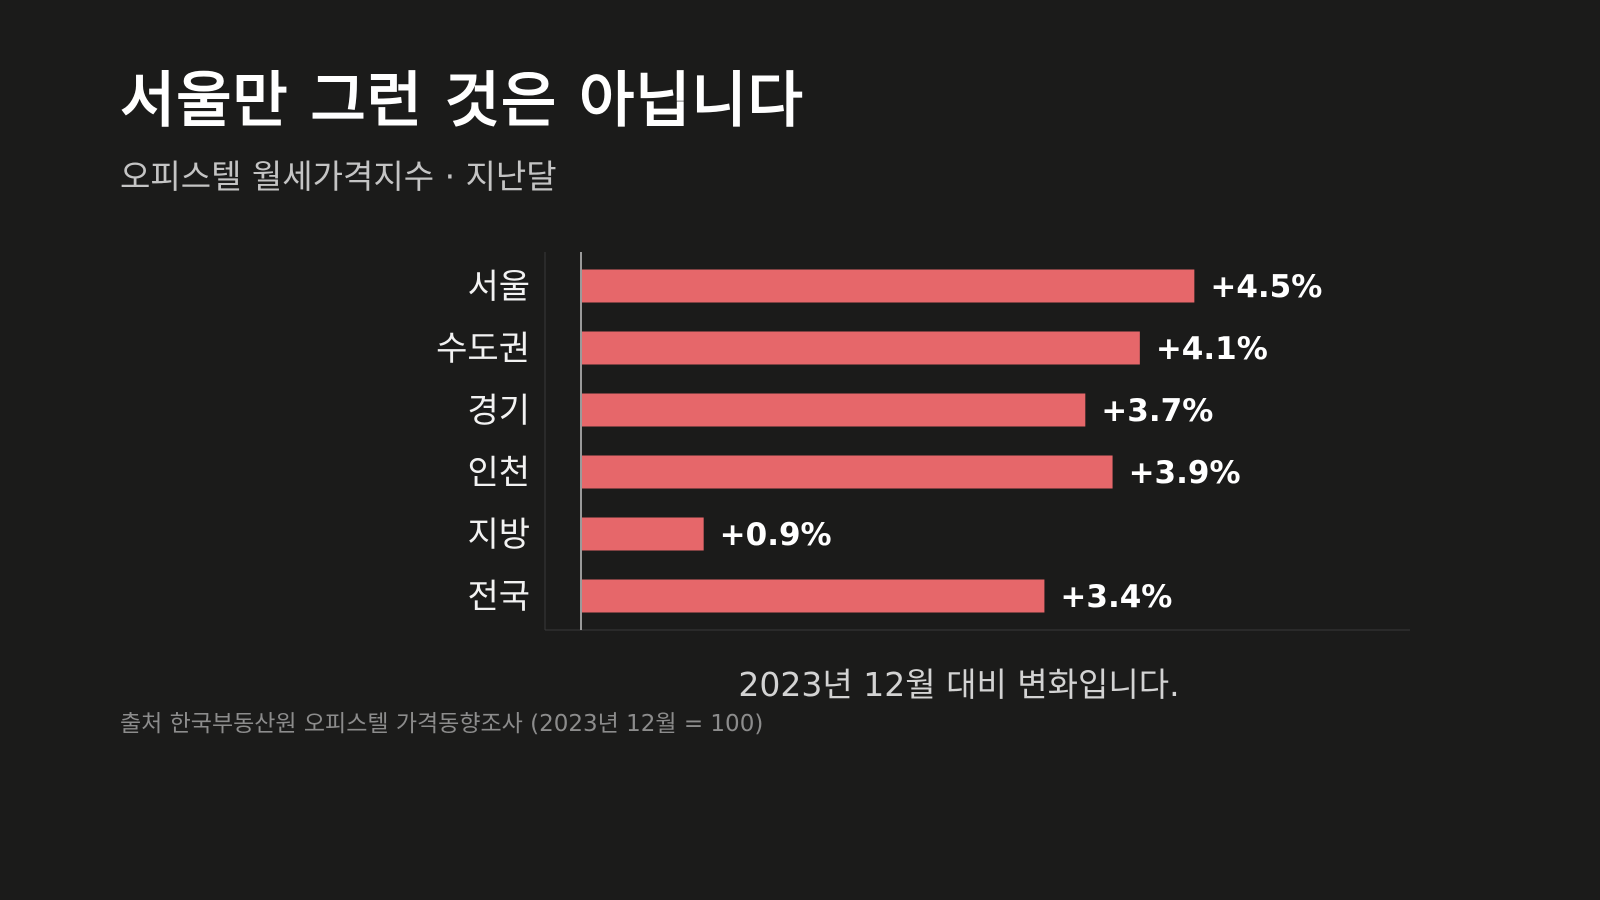  Describe the element at coordinates (483, 349) in the screenshot. I see `category-label: 수도권` at that location.